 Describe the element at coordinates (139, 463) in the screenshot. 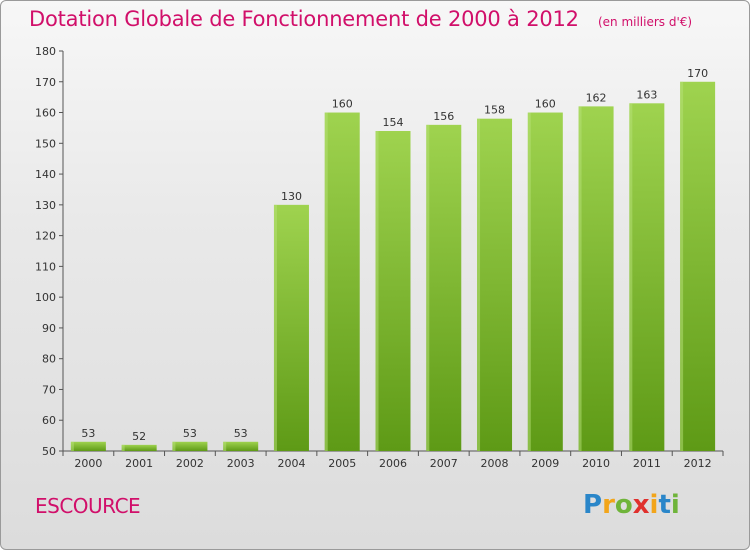

I see `x-tick-label: 2001` at that location.